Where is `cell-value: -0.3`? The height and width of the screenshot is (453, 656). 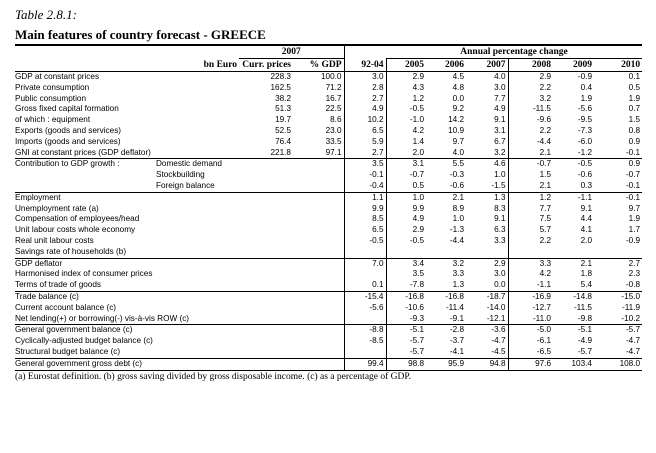 cell-value: -0.3 is located at coordinates (456, 175).